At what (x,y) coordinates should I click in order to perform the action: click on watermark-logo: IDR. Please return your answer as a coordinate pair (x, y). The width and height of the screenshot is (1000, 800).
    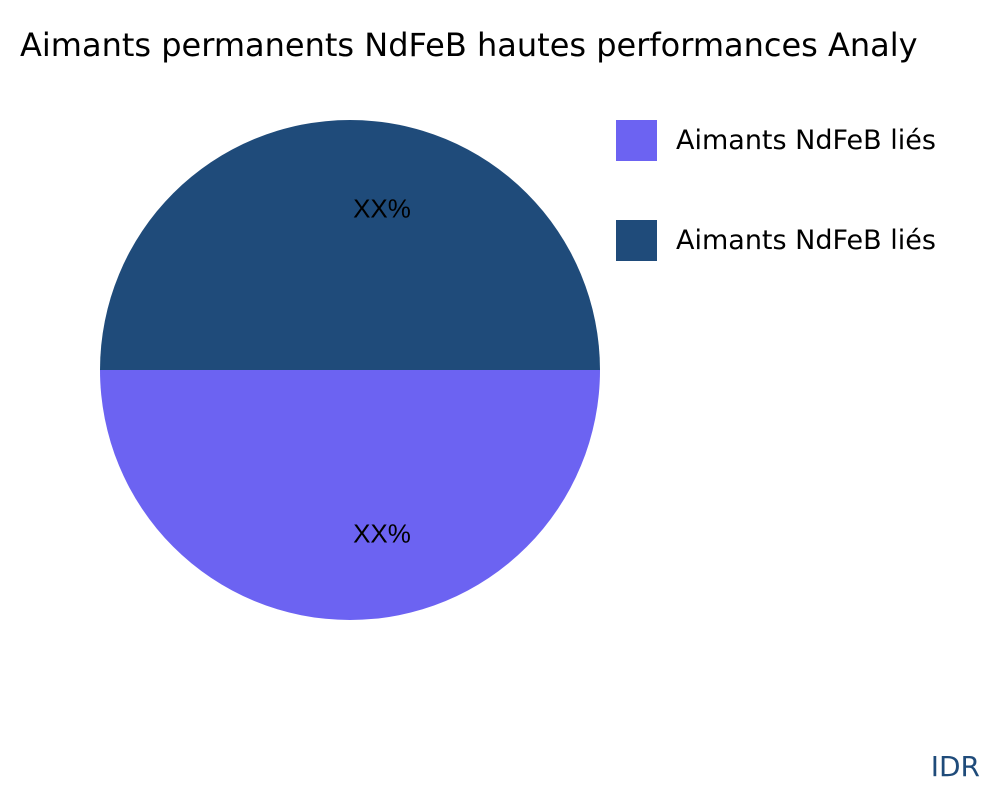
    Looking at the image, I should click on (955, 766).